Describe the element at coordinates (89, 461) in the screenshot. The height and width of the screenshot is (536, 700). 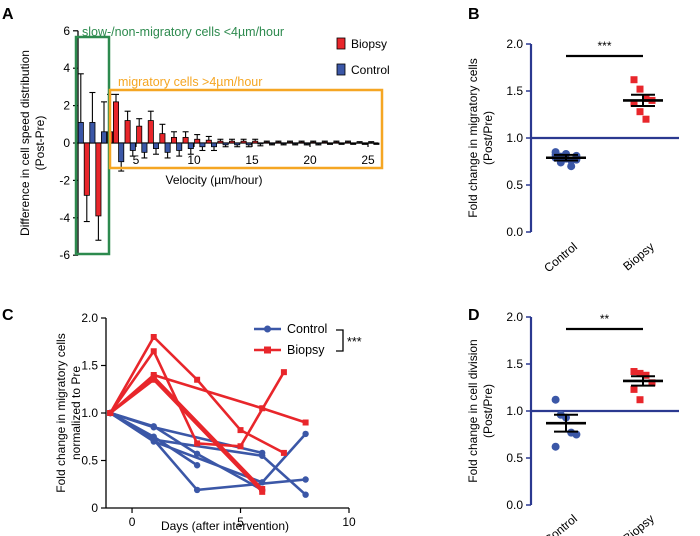
I see `c-y-tick-label: 0.5` at that location.